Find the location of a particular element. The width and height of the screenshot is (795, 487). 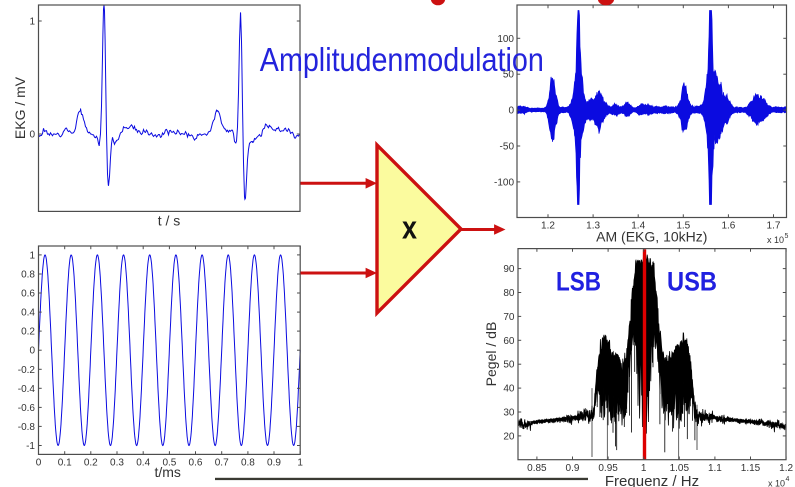

svg-text: 90 is located at coordinates (509, 269).